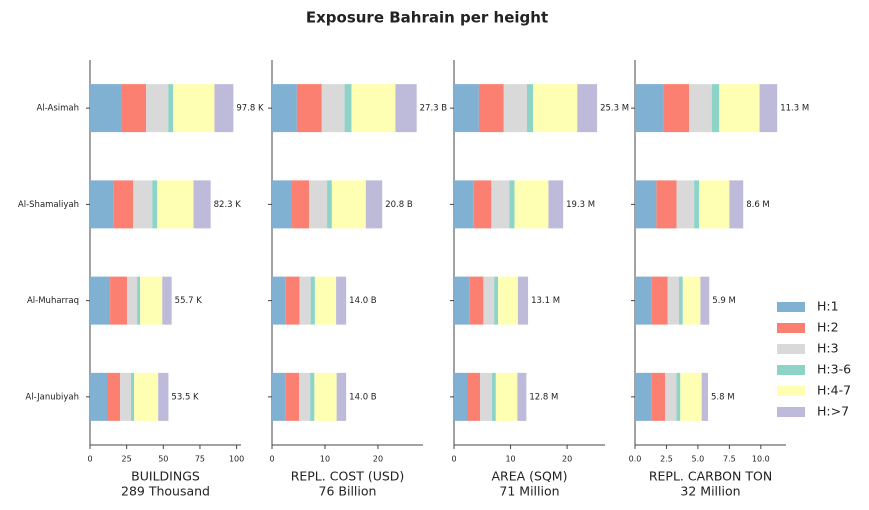 The width and height of the screenshot is (869, 510). Describe the element at coordinates (723, 397) in the screenshot. I see `total-label: 5.8 M` at that location.